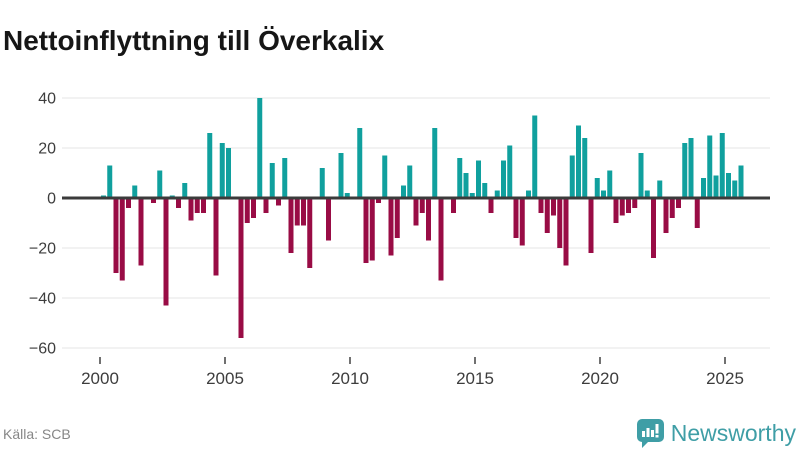 This screenshot has width=800, height=450. What do you see at coordinates (650, 433) in the screenshot?
I see `newsworthy-logo-icon` at bounding box center [650, 433].